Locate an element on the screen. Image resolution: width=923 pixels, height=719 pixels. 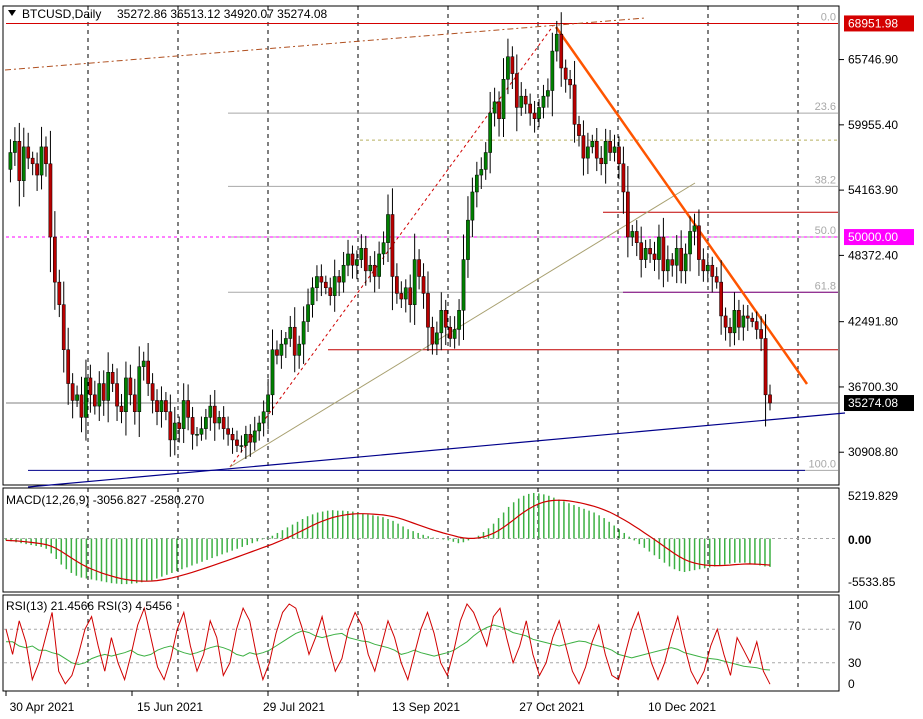
dashdot-trendline is located at coordinates (325, 44).